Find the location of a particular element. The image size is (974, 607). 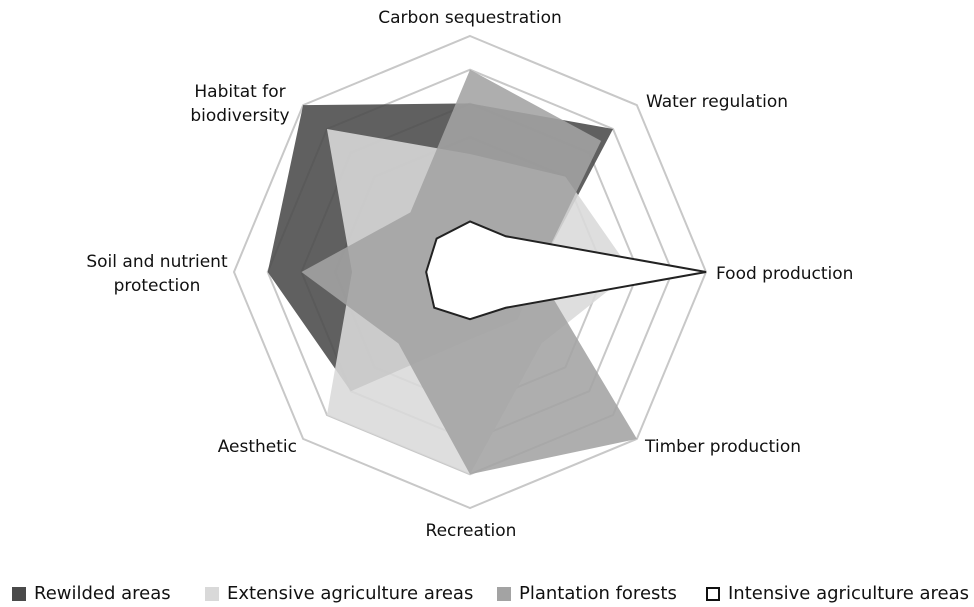

legend-label: Rewilded areas is located at coordinates (102, 593).